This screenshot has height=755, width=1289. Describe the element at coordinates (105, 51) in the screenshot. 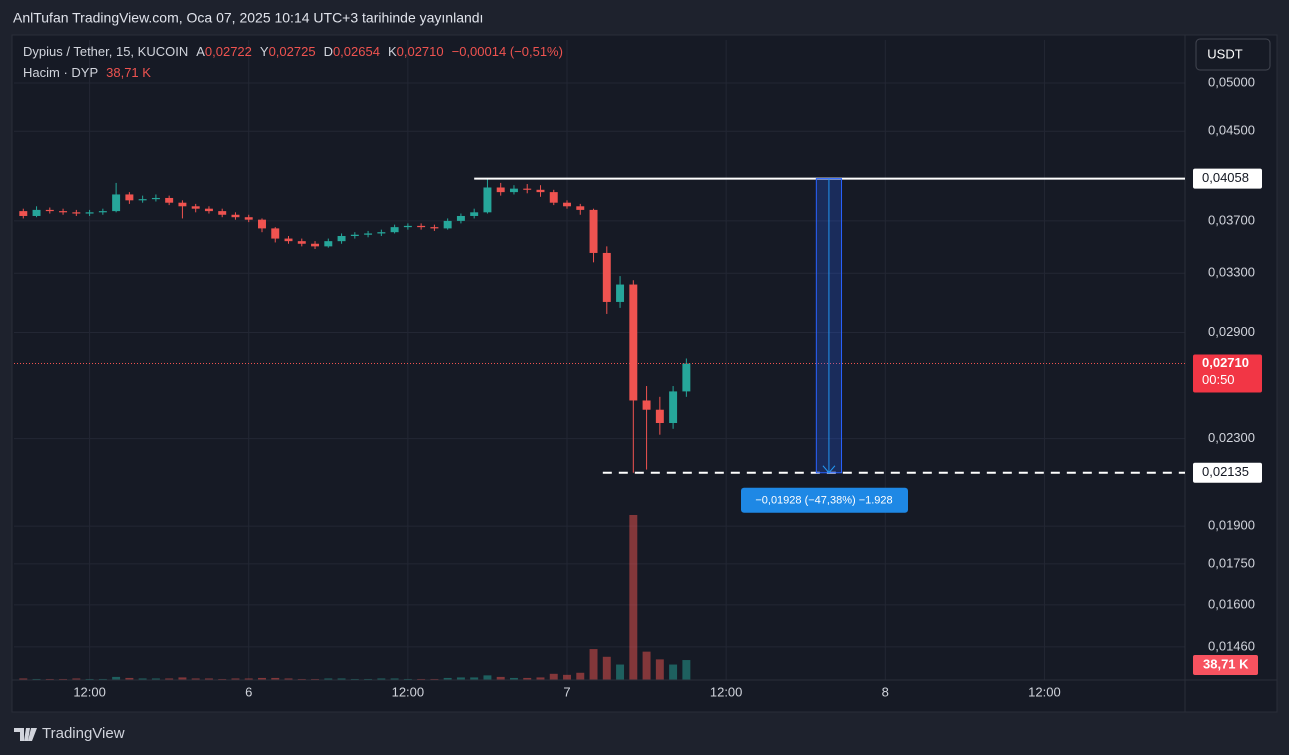

I see `symbol: Dypius / Tether, 15, KUCOIN` at that location.